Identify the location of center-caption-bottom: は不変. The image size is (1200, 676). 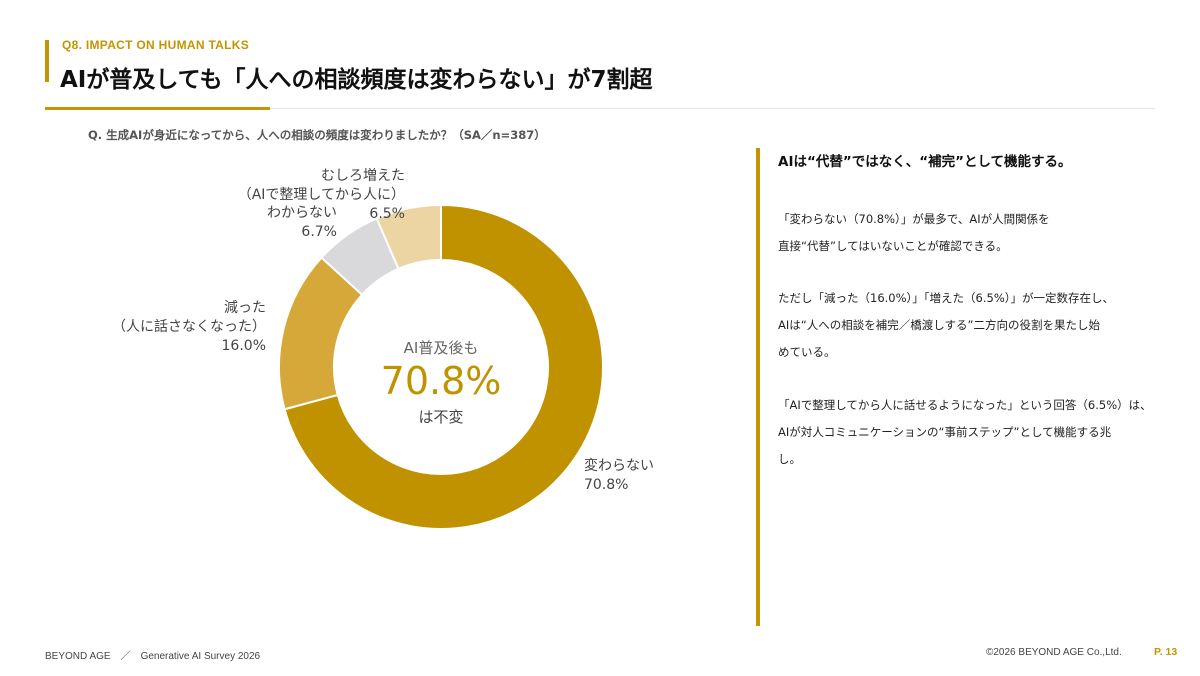
(440, 417).